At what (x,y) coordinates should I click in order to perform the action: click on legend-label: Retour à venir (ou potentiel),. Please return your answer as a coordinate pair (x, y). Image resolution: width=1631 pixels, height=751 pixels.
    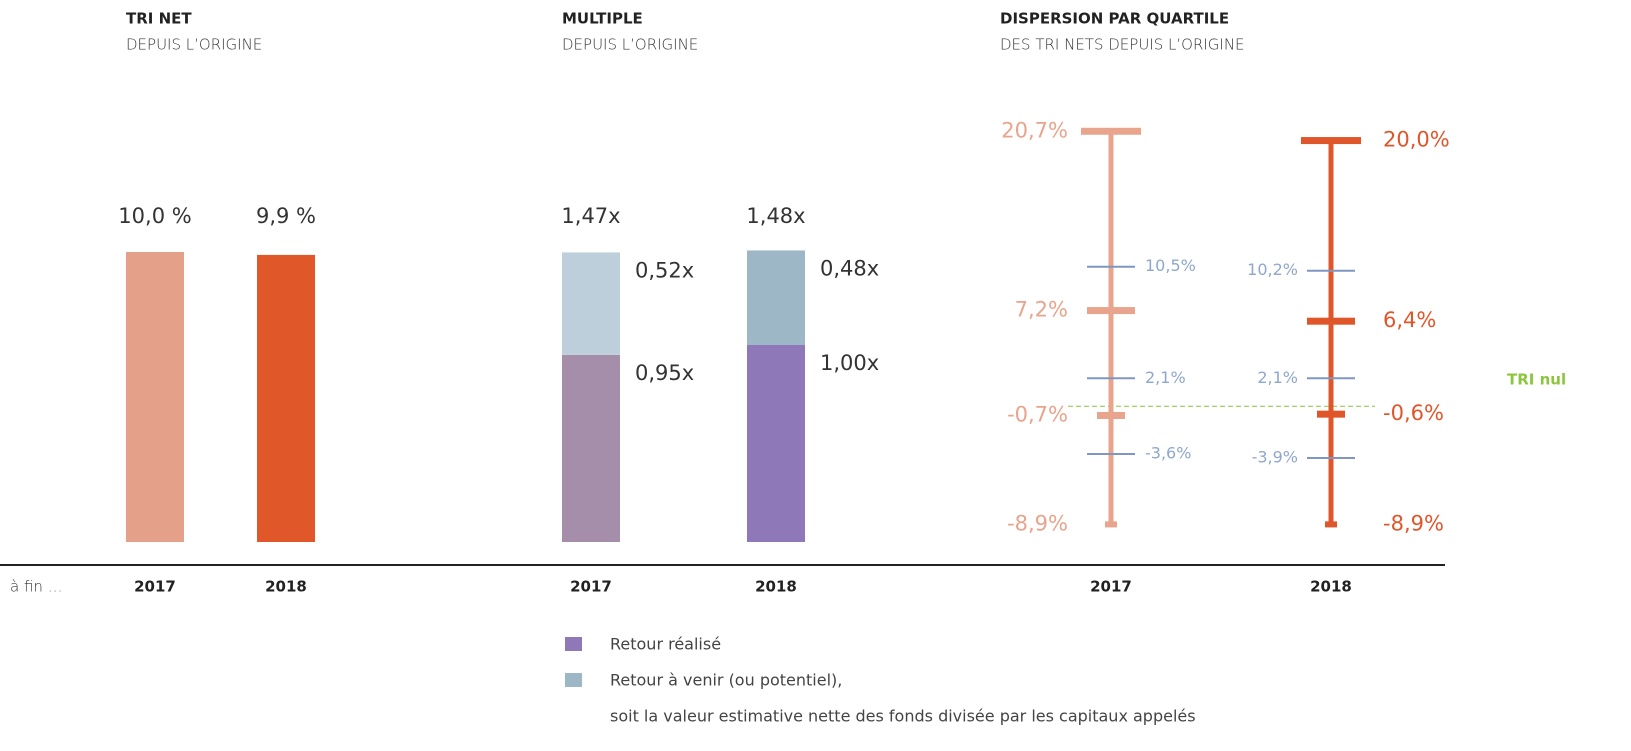
    Looking at the image, I should click on (726, 680).